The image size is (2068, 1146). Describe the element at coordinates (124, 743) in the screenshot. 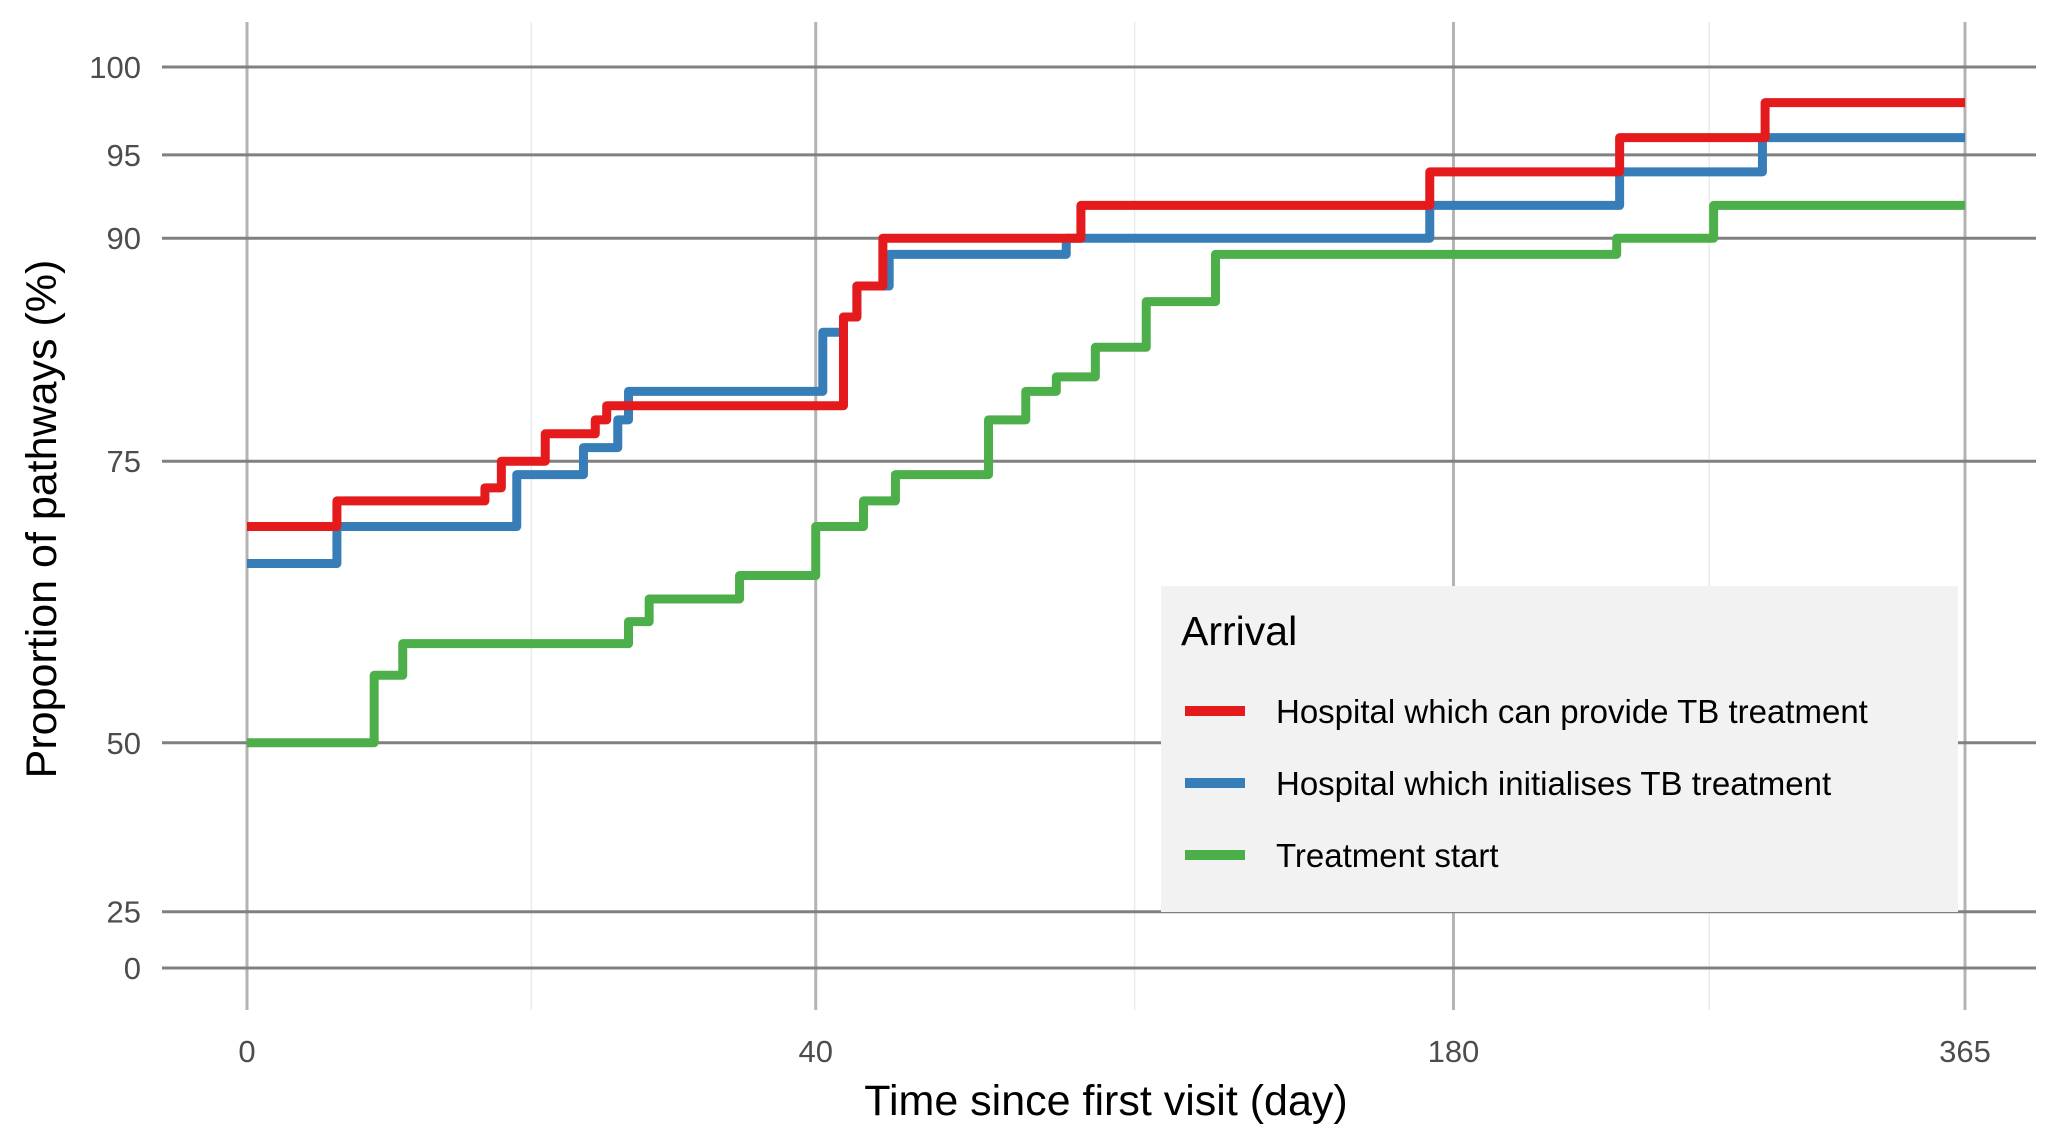

I see `y-tick-label-50: 50` at that location.